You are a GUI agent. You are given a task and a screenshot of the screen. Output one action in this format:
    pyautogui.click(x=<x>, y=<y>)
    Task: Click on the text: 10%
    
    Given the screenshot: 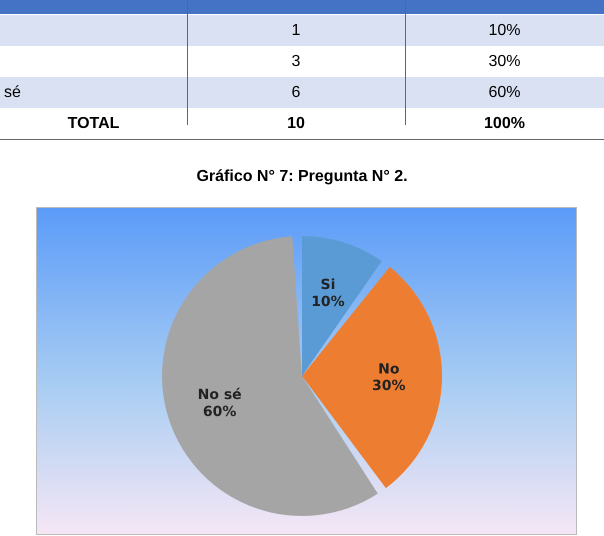 What is the action you would take?
    pyautogui.click(x=504, y=31)
    